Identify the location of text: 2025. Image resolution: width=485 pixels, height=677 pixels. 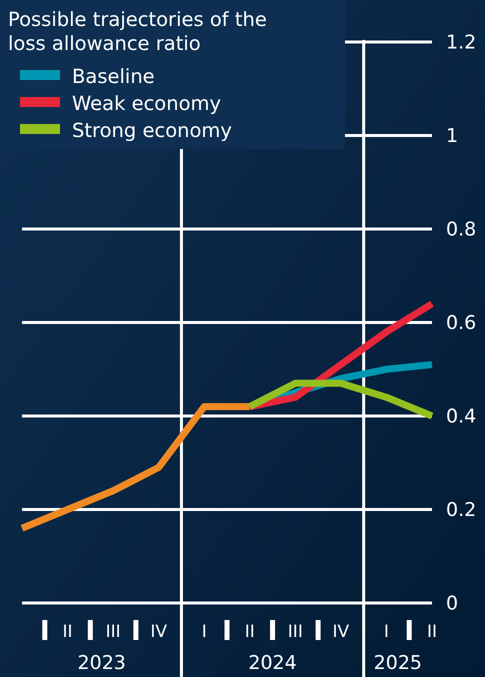
(398, 663).